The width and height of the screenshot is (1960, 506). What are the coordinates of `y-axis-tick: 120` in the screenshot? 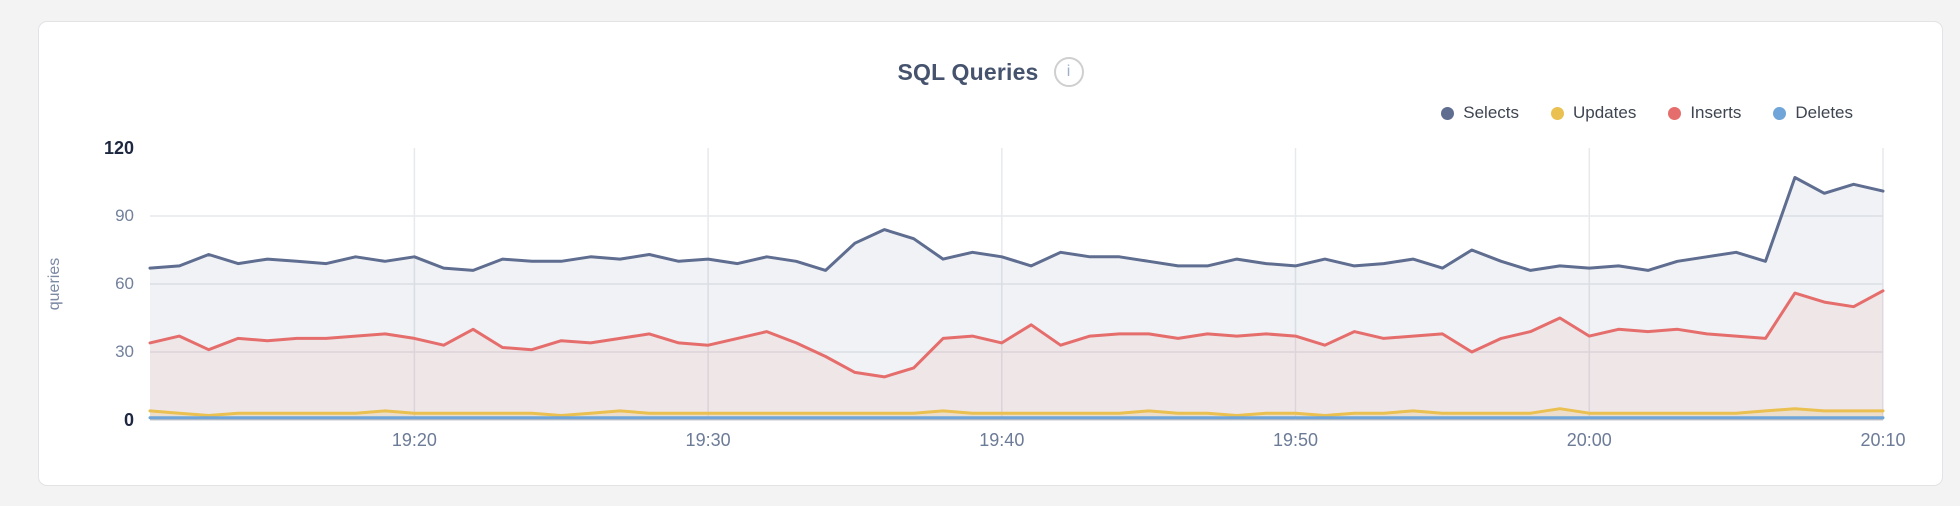 It's located at (118, 148).